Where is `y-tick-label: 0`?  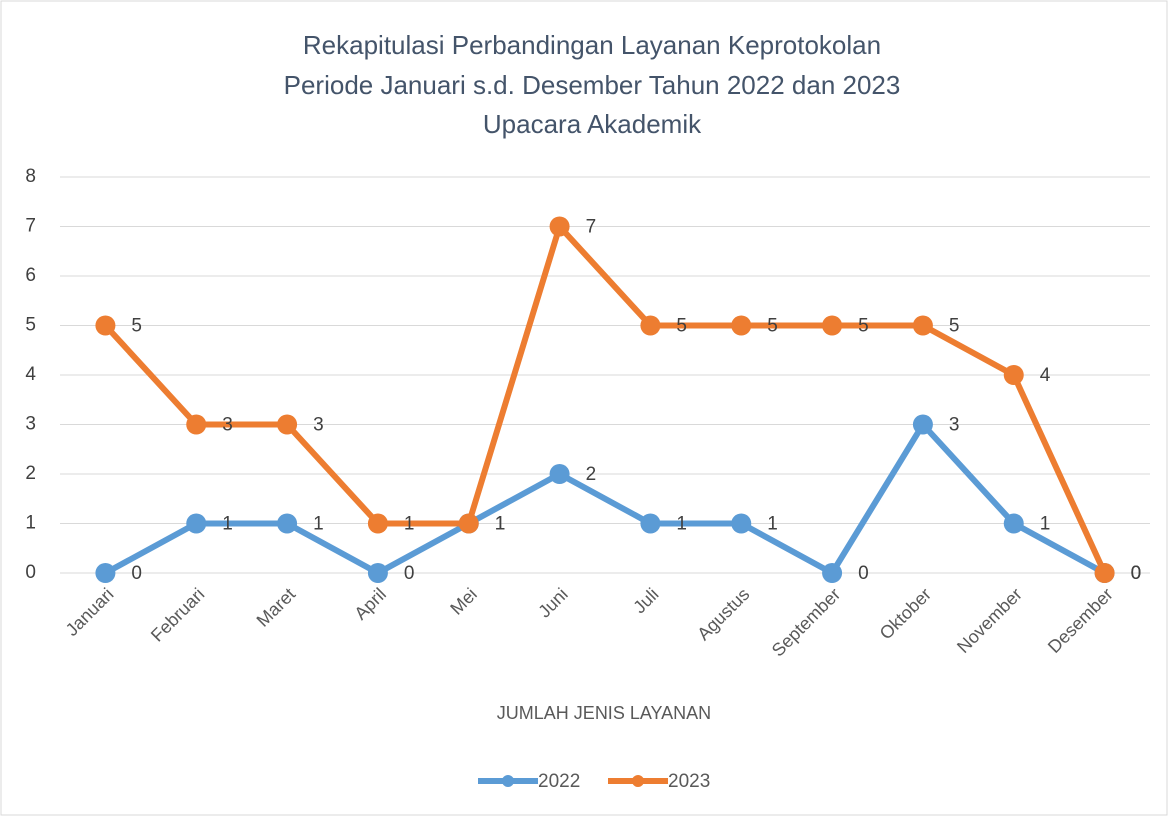 y-tick-label: 0 is located at coordinates (30, 572).